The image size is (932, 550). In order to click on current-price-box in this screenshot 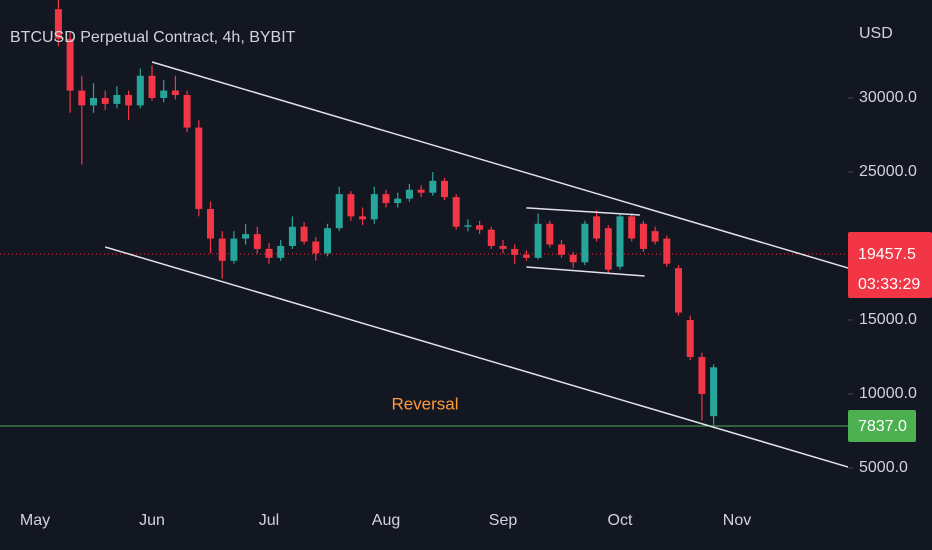, I will do `click(890, 264)`.